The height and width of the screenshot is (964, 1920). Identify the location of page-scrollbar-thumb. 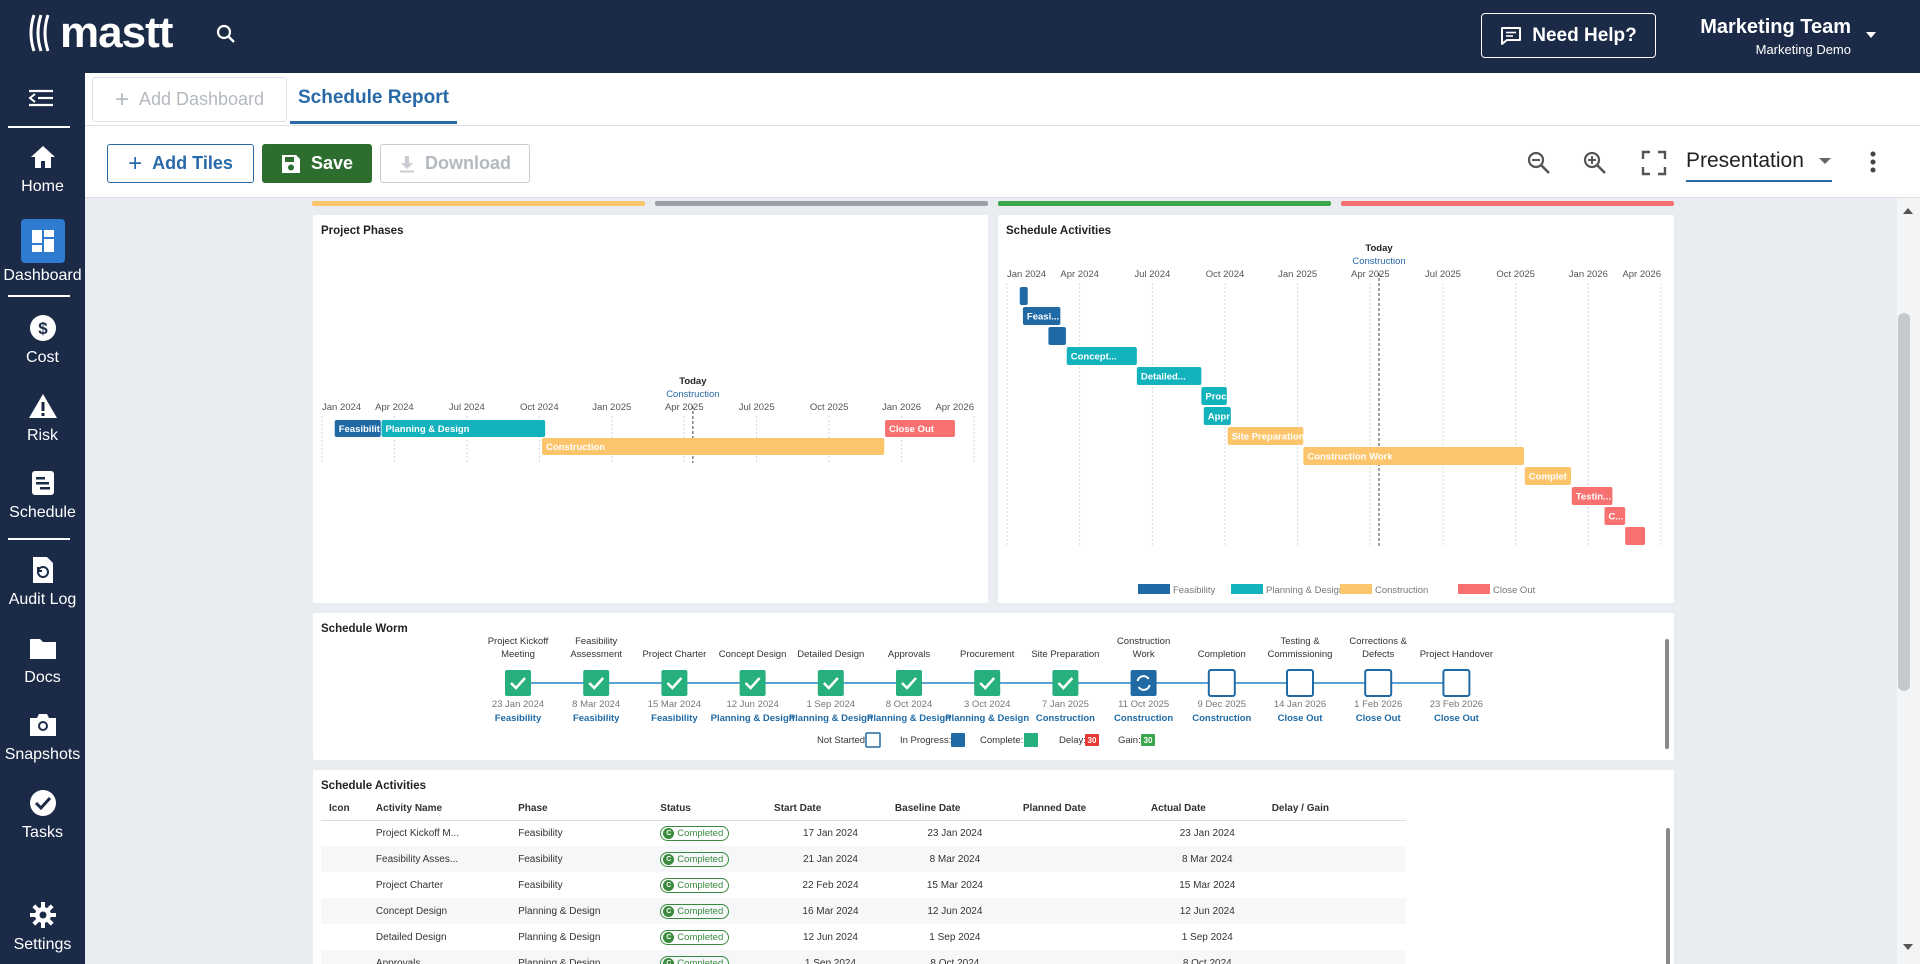
(1904, 502).